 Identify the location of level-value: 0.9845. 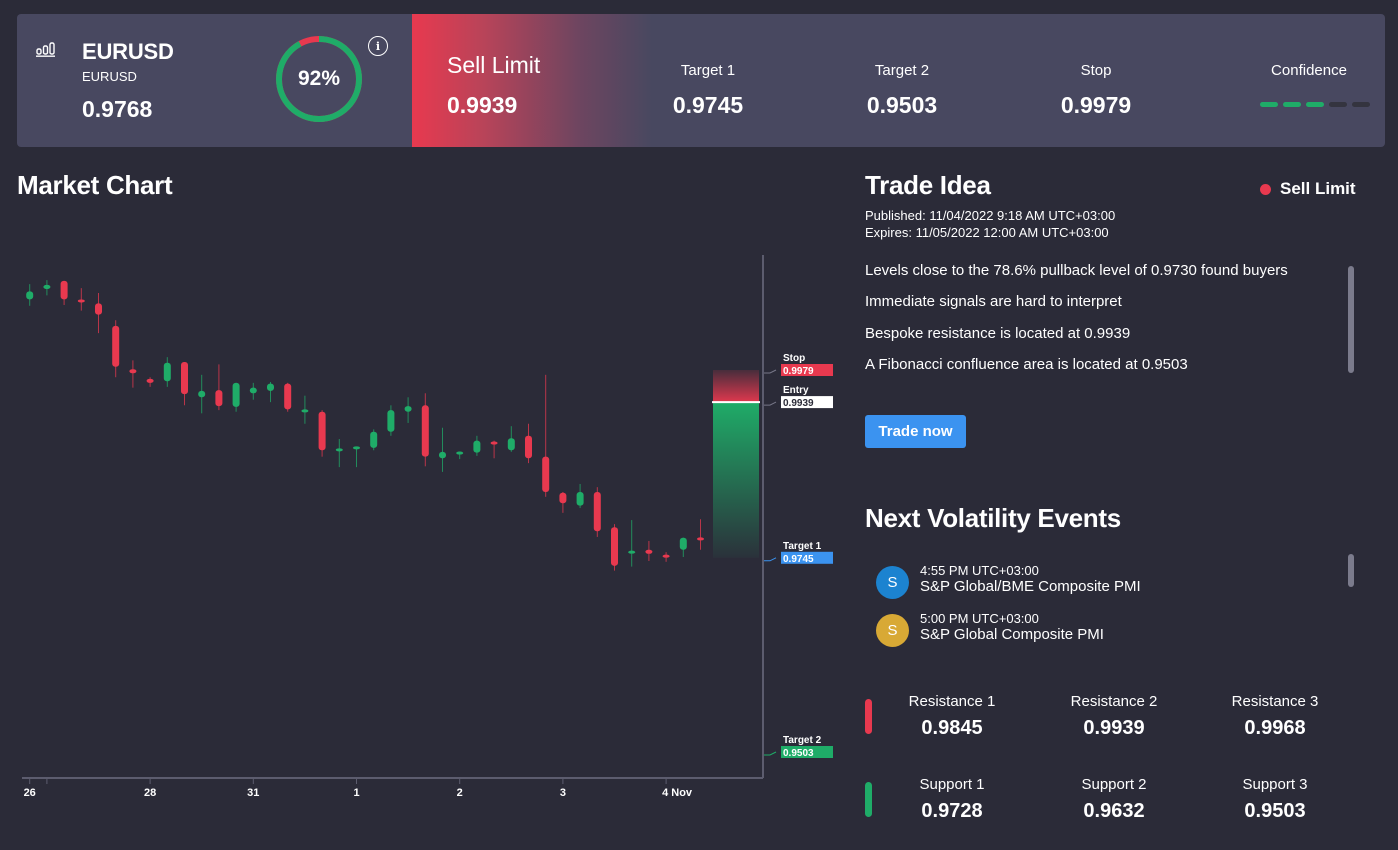
(952, 728).